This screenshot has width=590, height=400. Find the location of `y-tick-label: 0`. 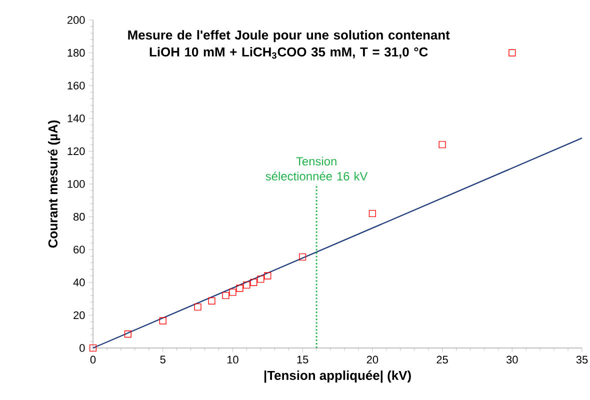

y-tick-label: 0 is located at coordinates (82, 348).